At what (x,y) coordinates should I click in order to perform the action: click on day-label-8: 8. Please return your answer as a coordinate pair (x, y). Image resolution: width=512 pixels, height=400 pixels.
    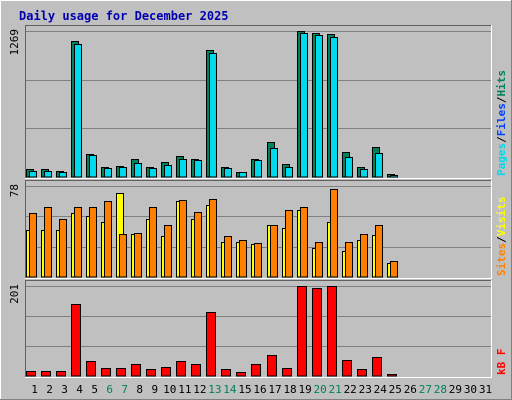
    Looking at the image, I should click on (139, 389).